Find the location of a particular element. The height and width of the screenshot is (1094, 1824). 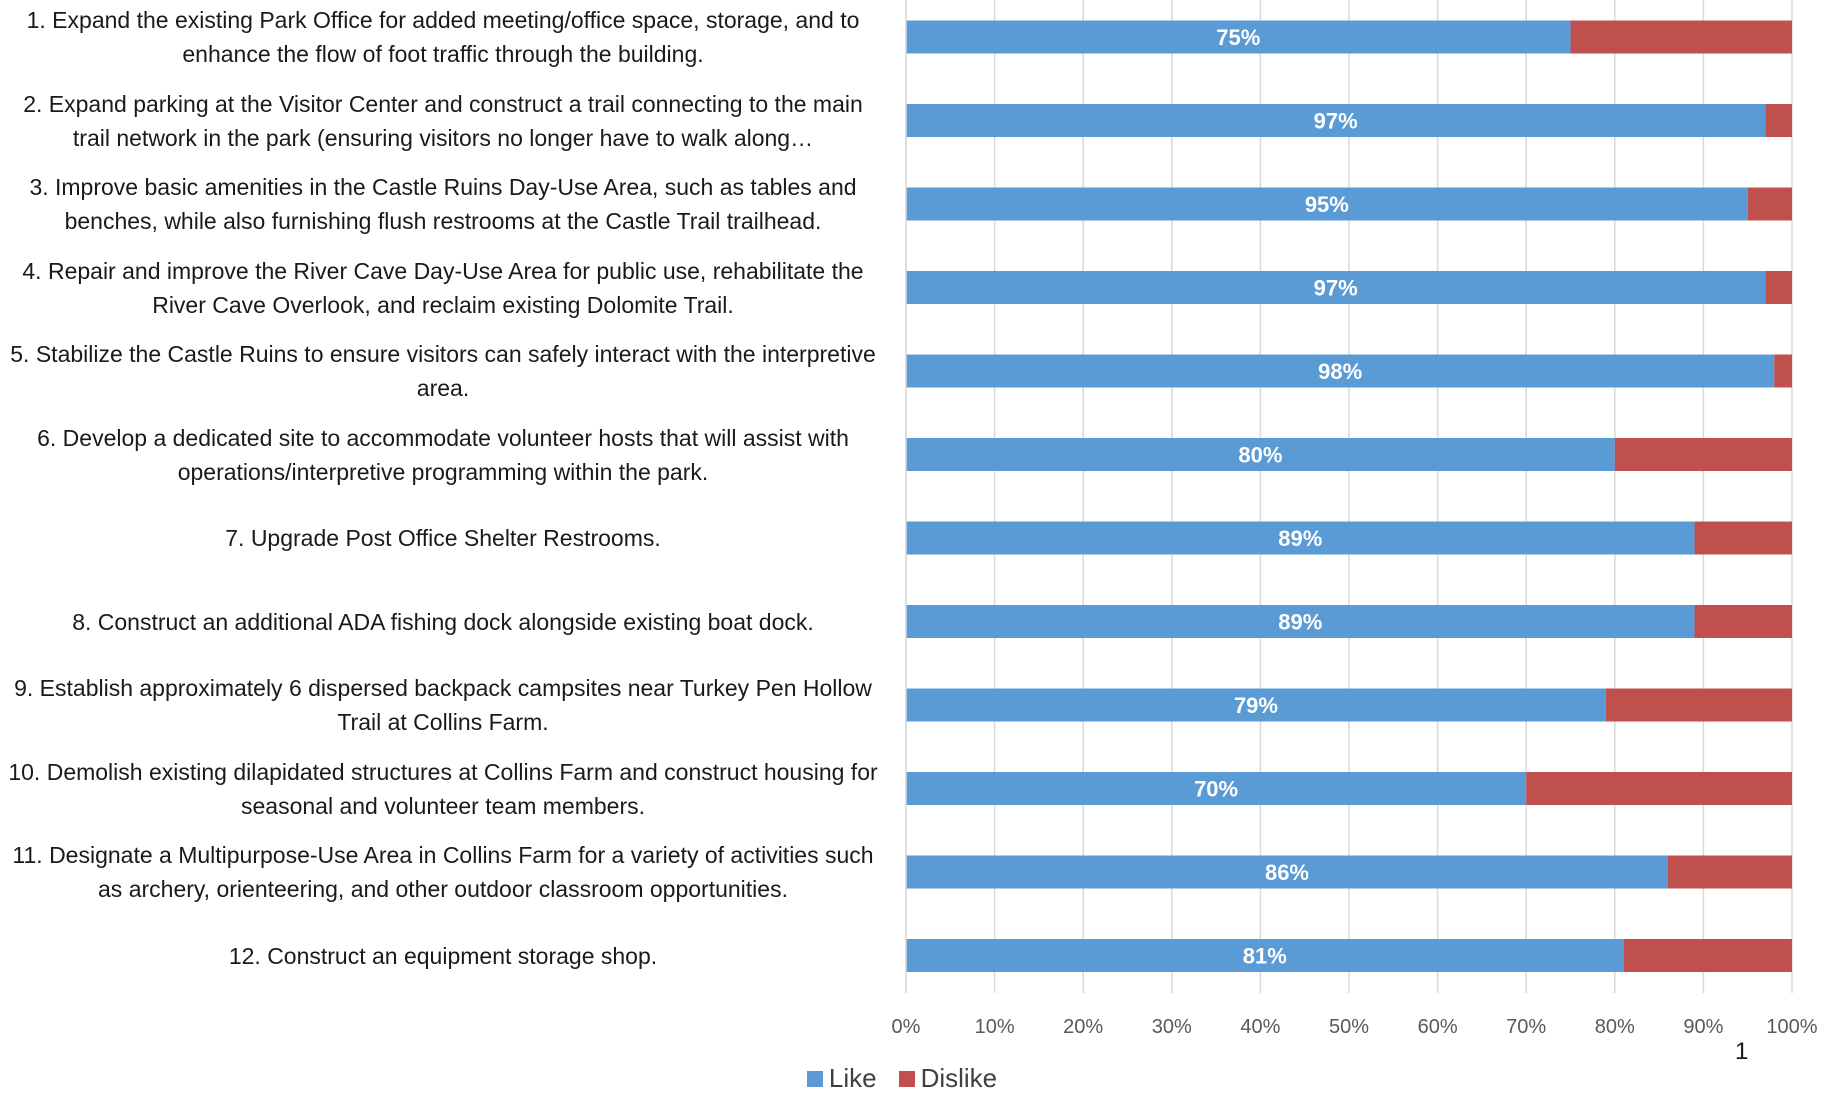

data-label-3: 95% is located at coordinates (1327, 204).